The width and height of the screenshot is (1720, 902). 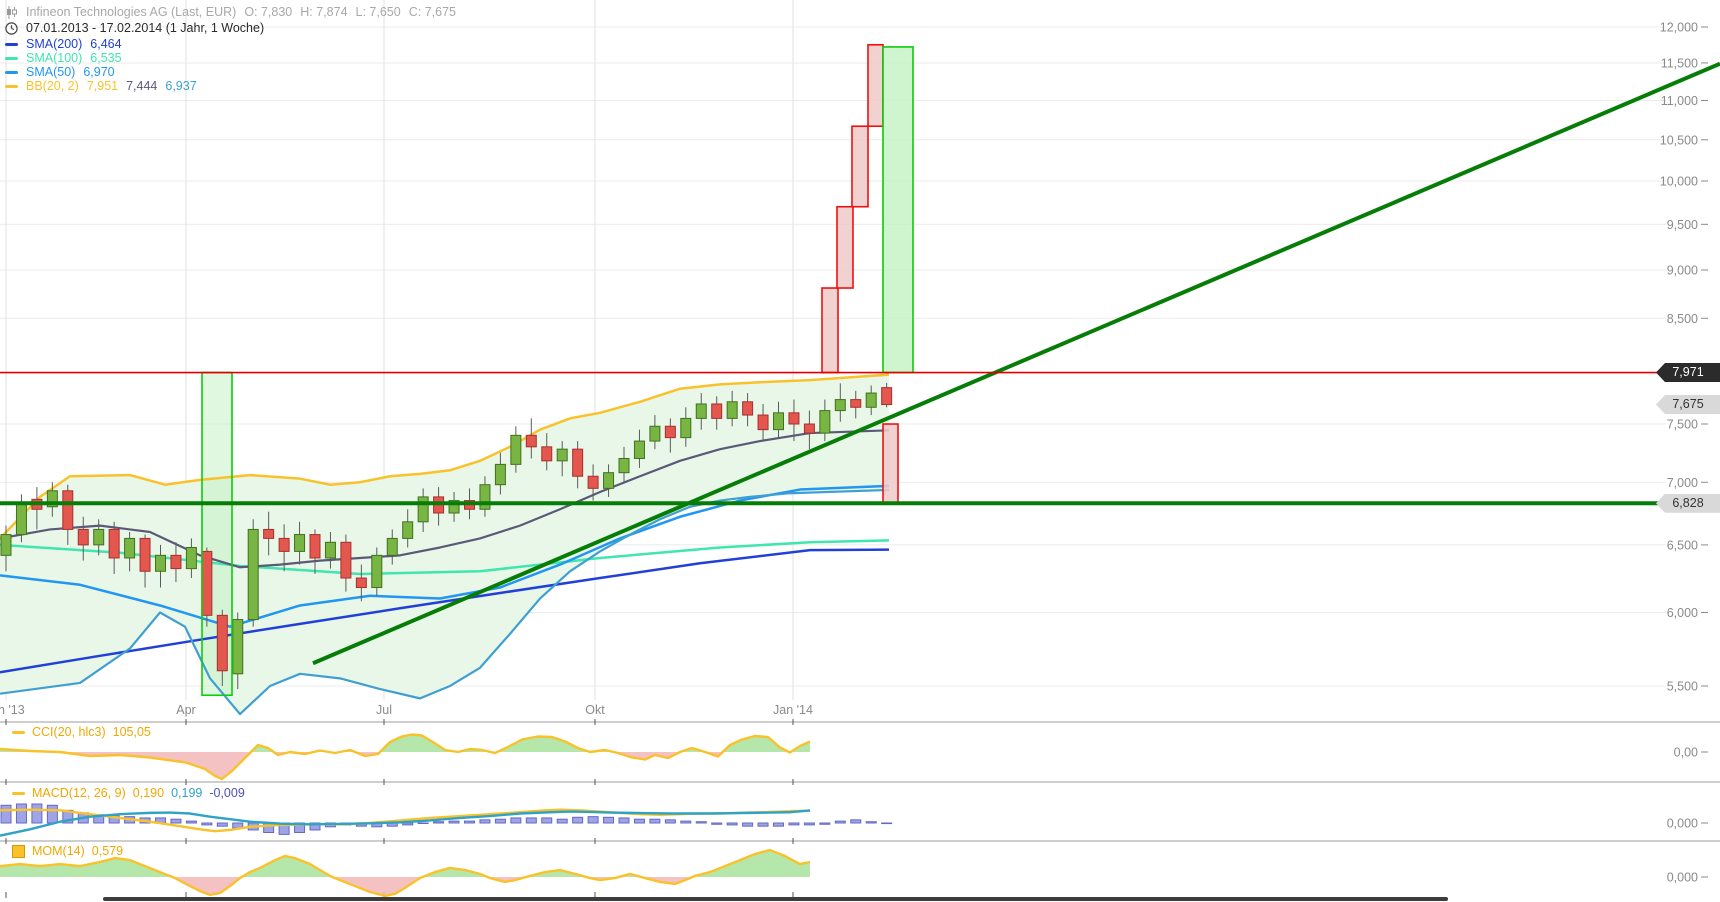 What do you see at coordinates (107, 851) in the screenshot?
I see `mom-value: 0,579` at bounding box center [107, 851].